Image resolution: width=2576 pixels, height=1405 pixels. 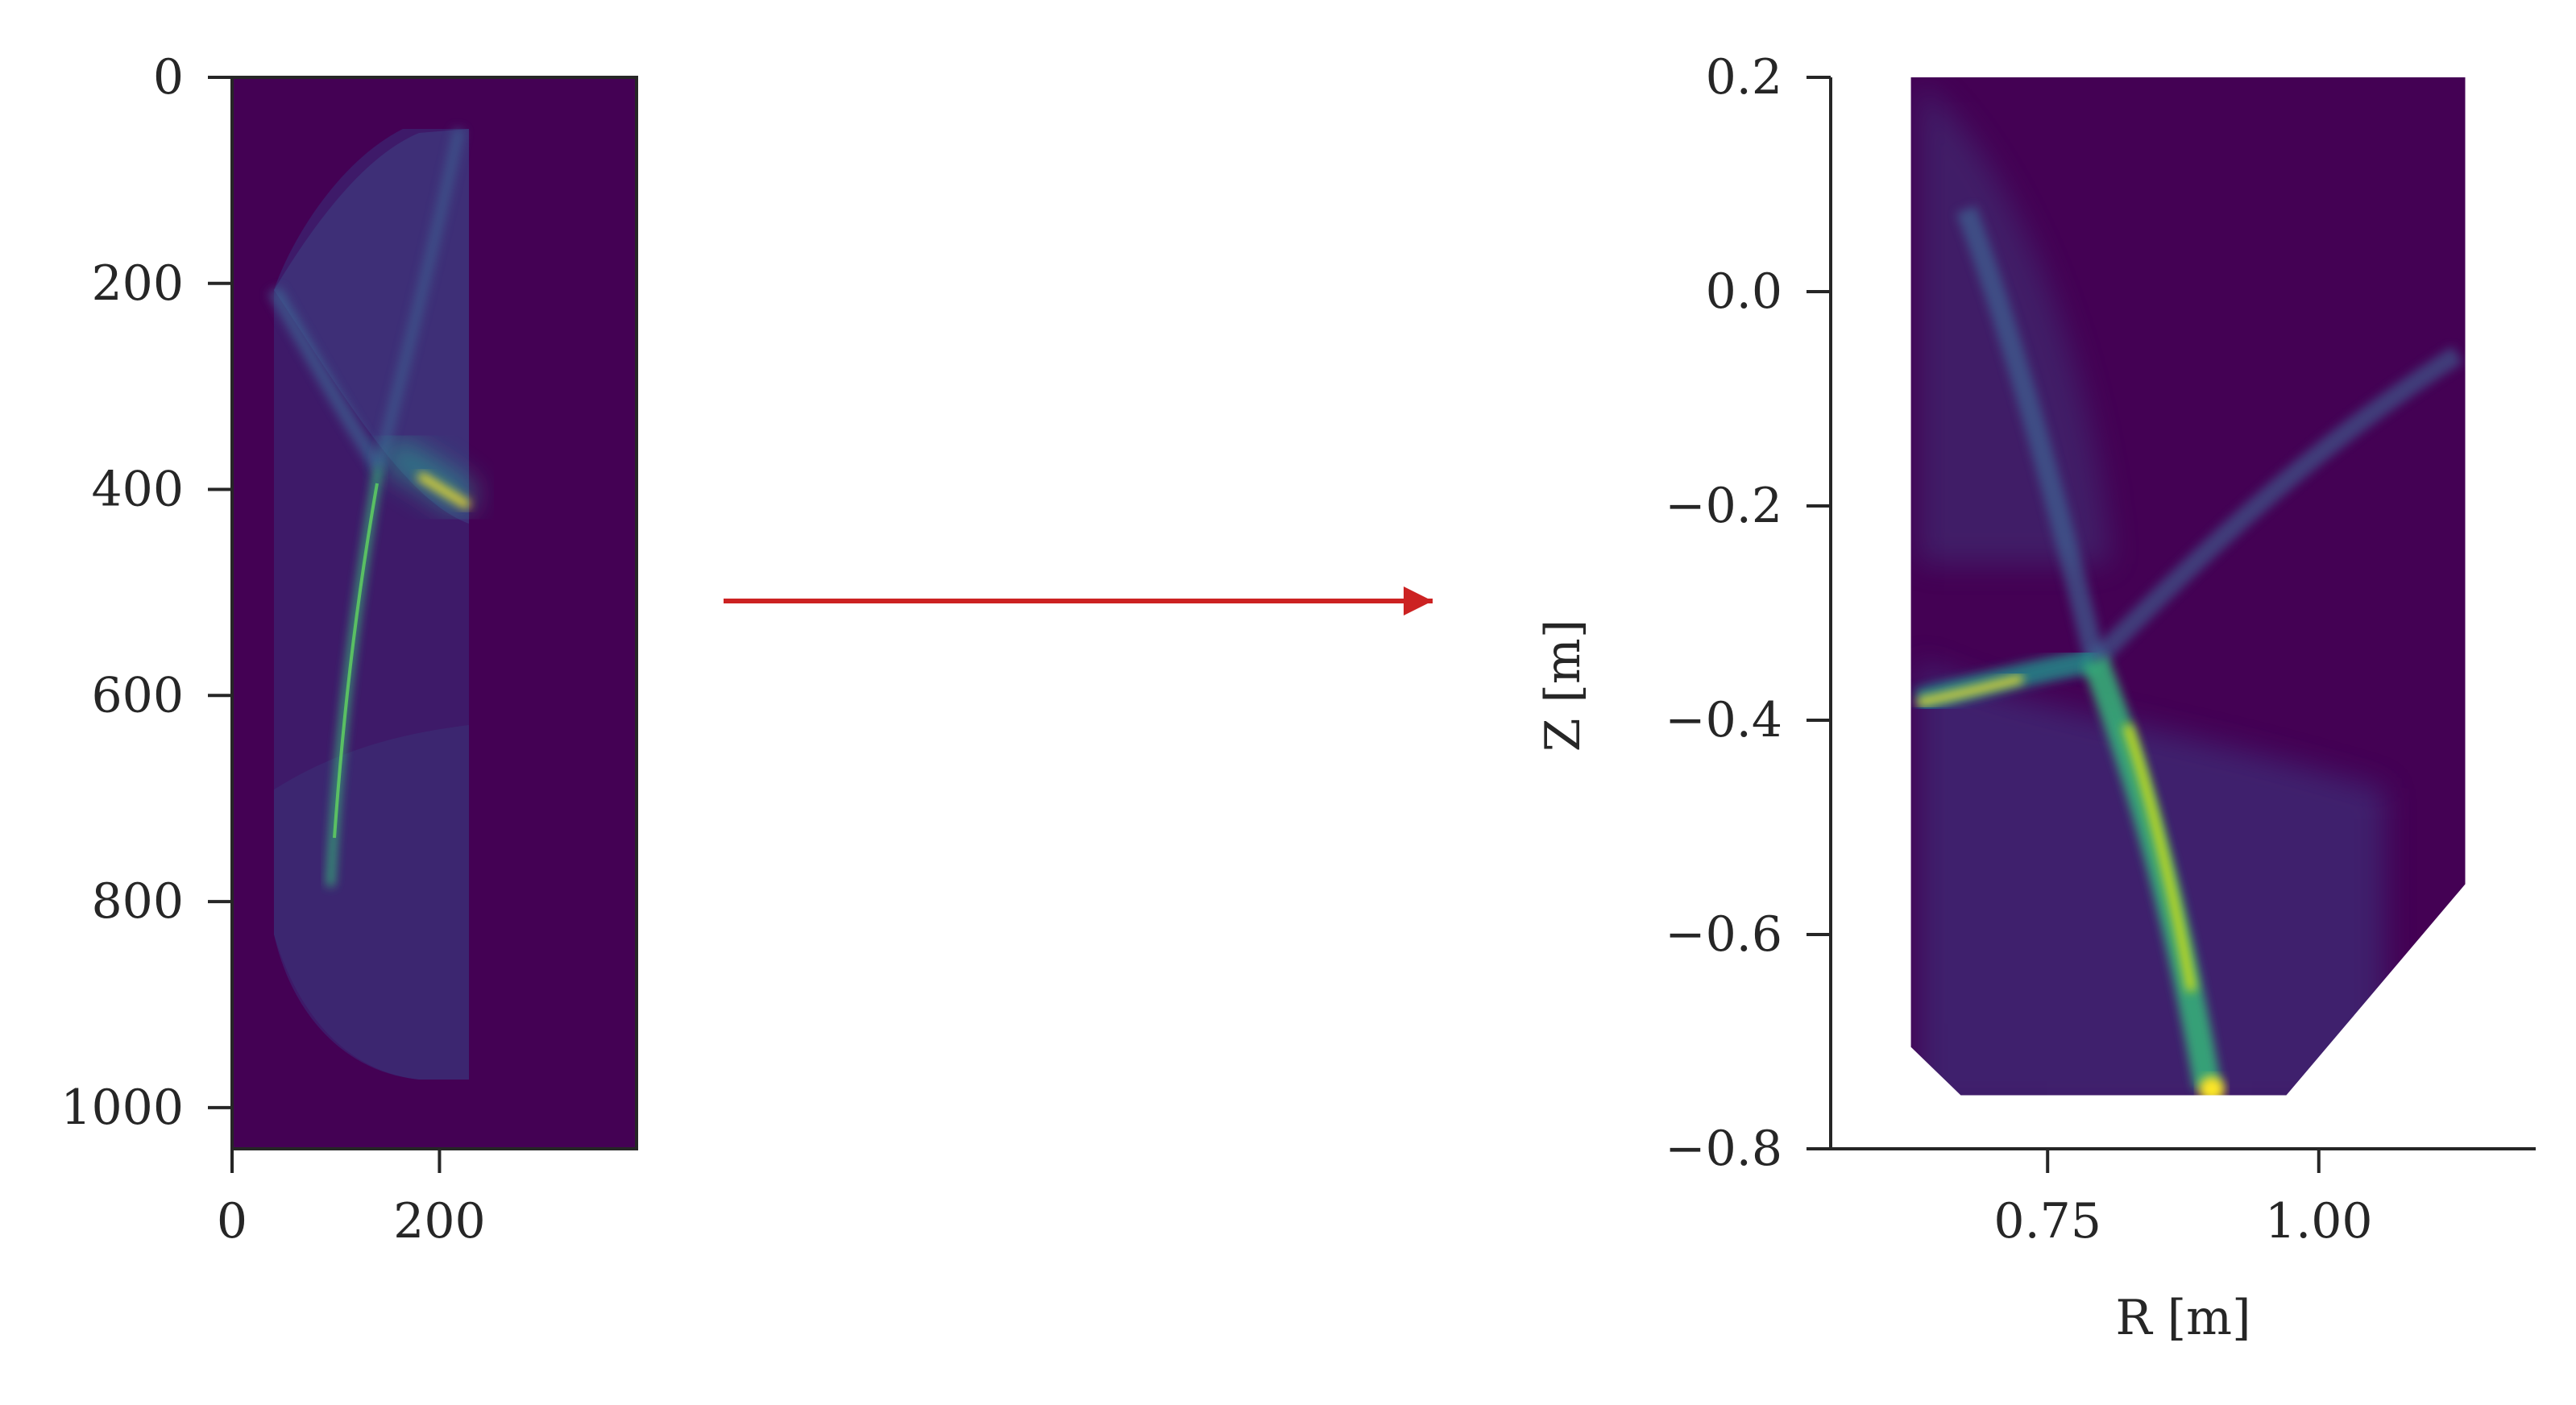 I want to click on left-y-tick-label: 600, so click(x=137, y=695).